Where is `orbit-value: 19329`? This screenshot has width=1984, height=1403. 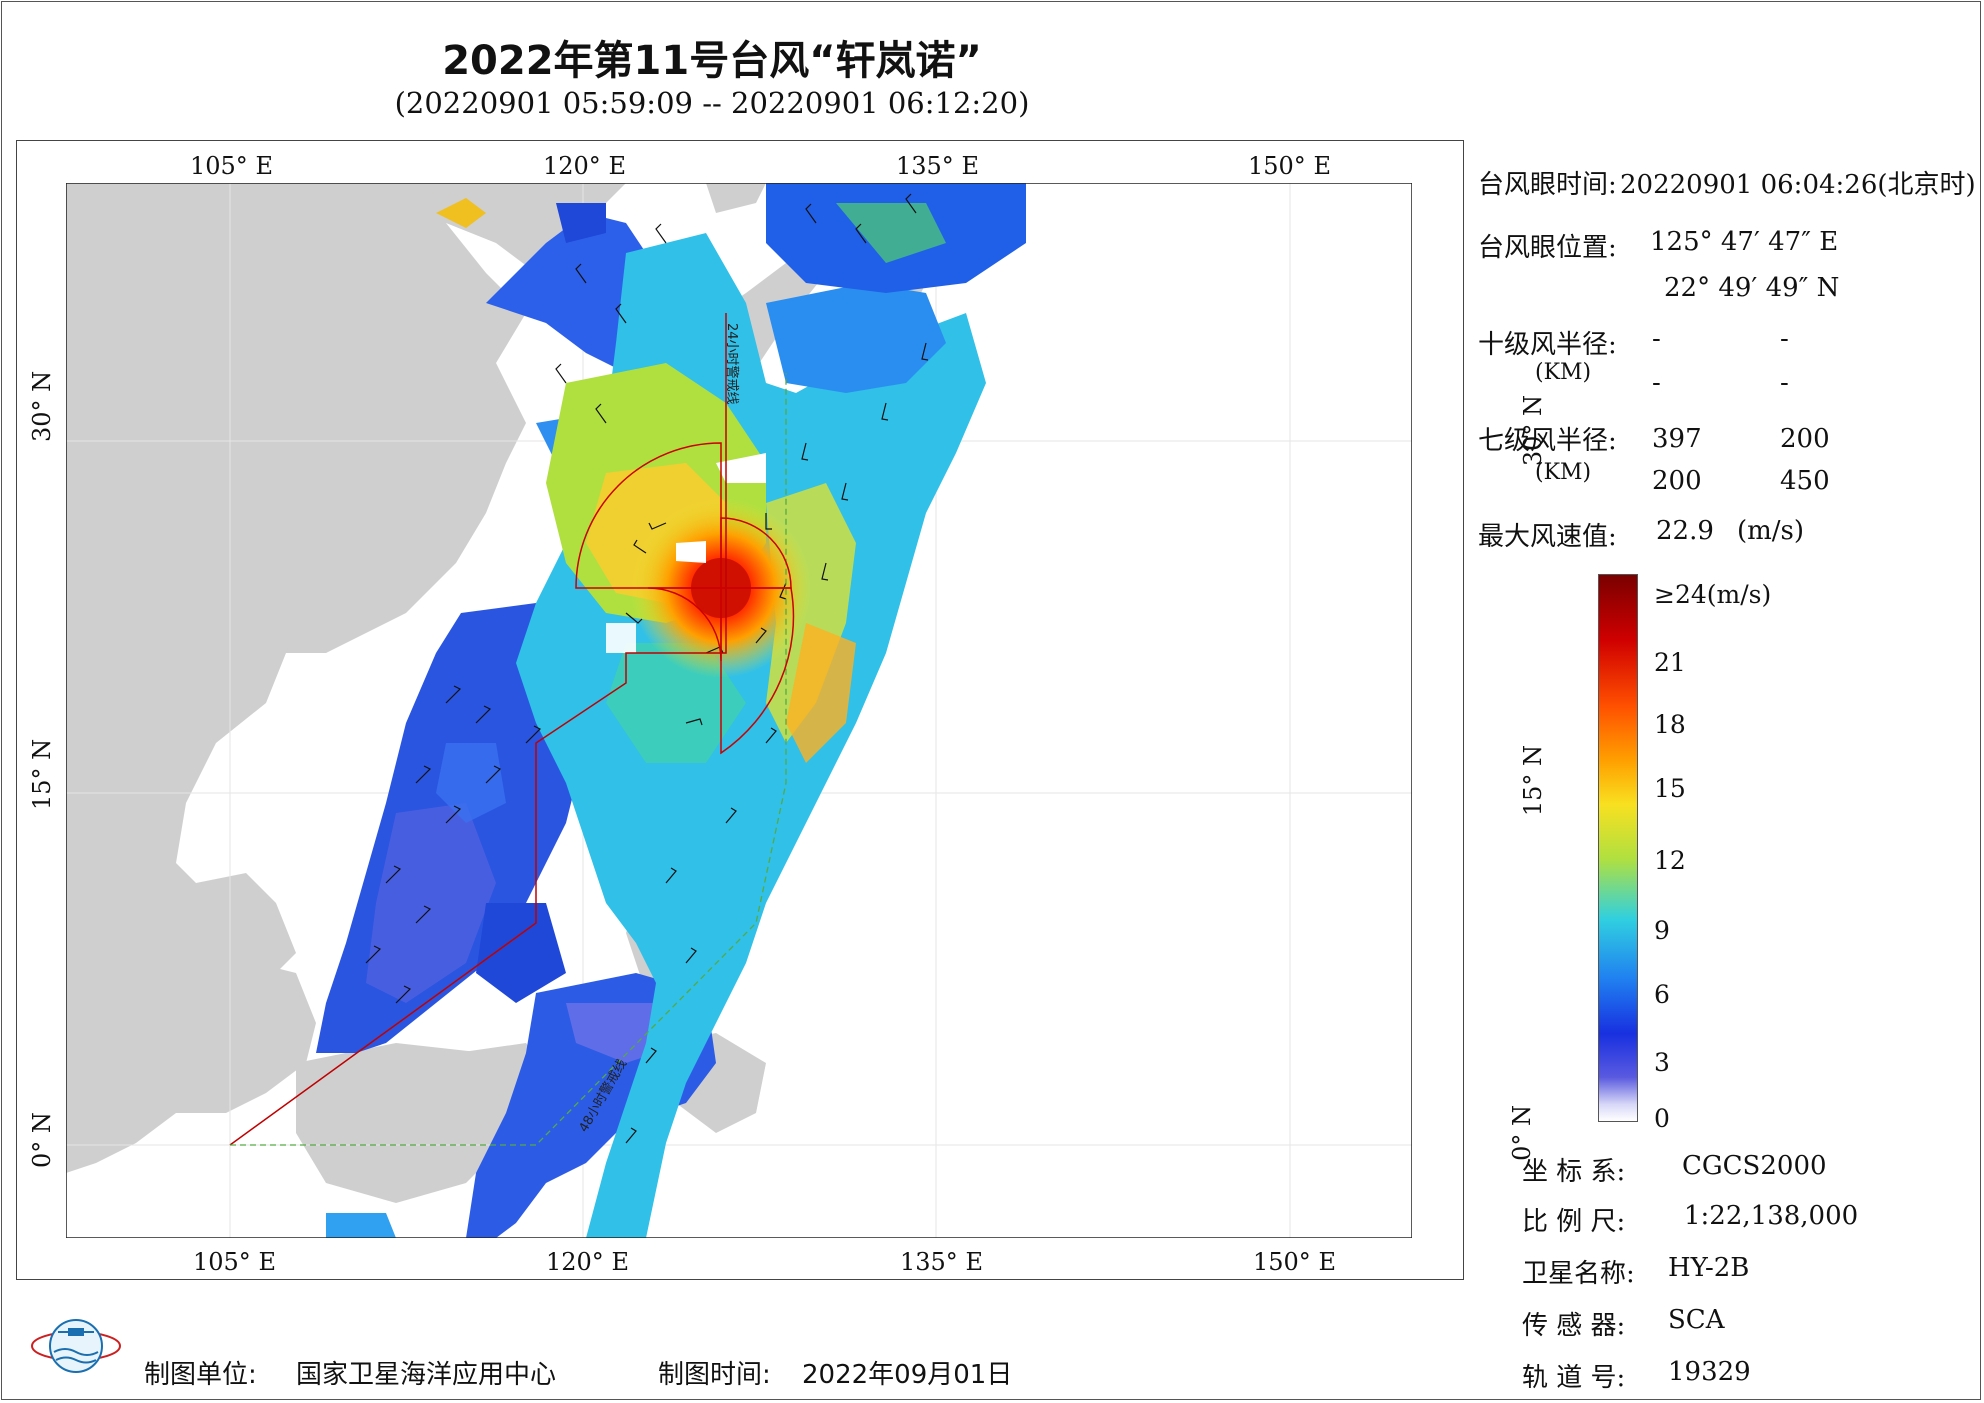 orbit-value: 19329 is located at coordinates (1709, 1372).